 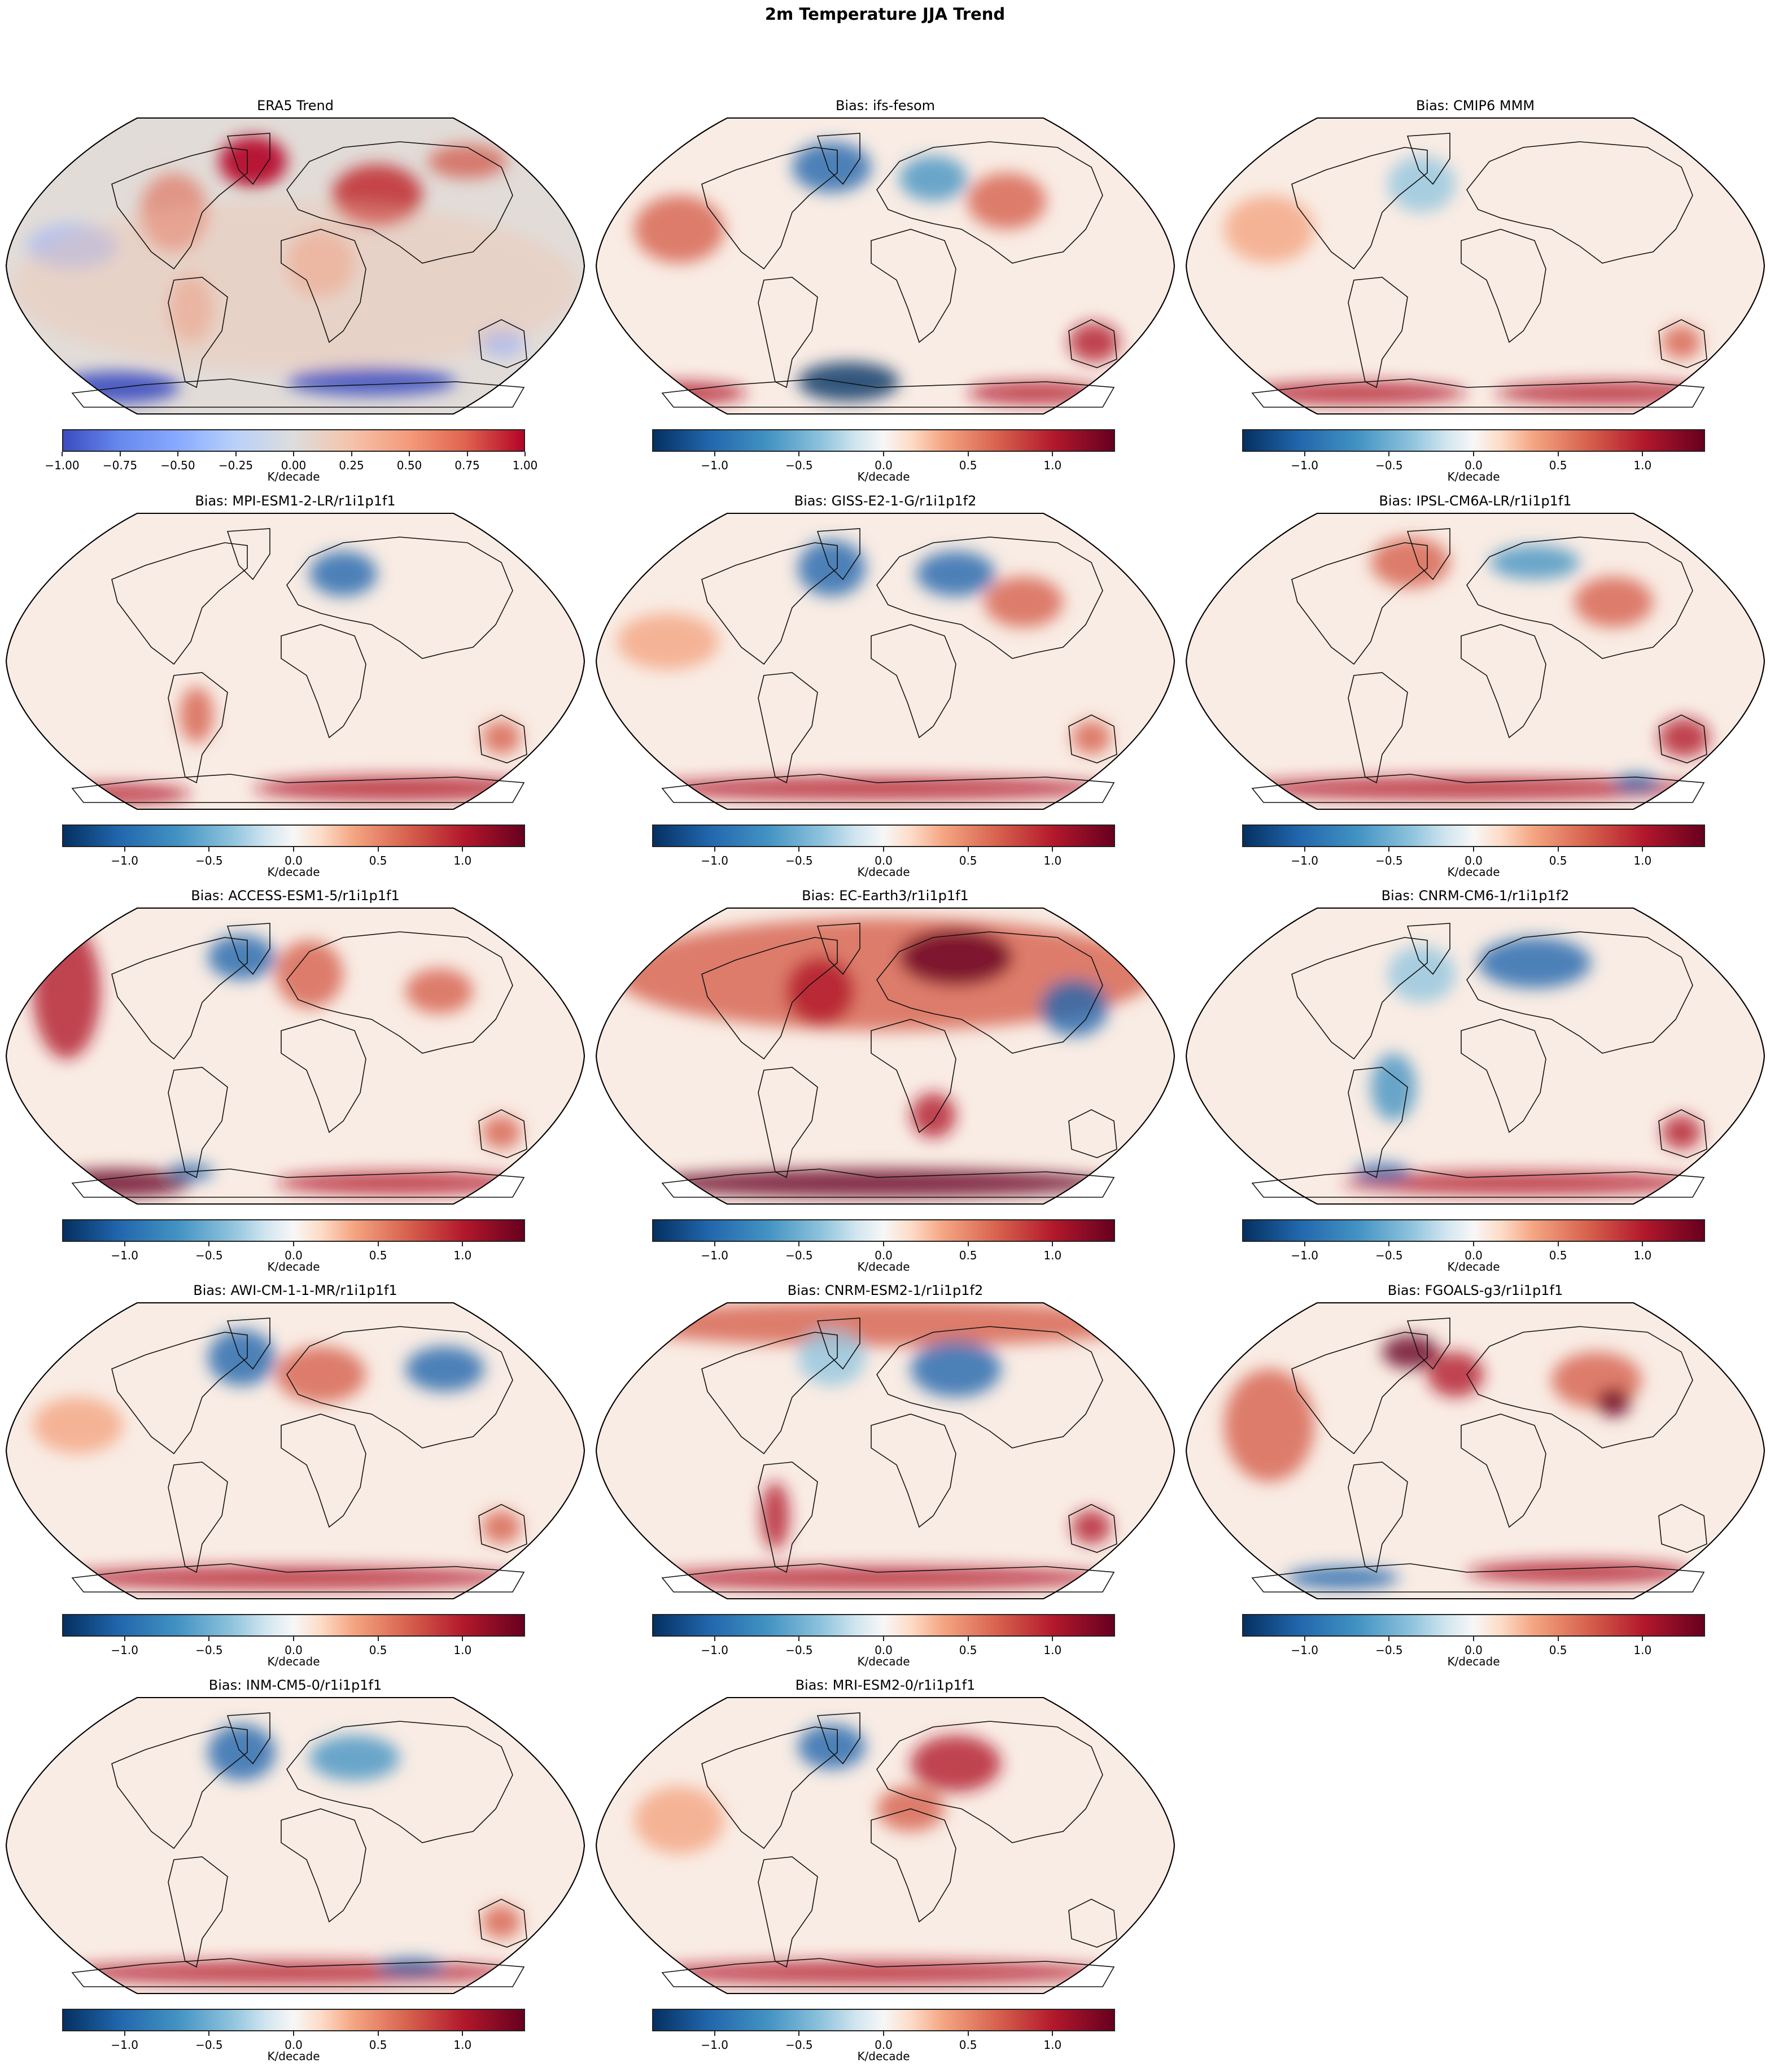 I want to click on panel-title: Bias: CNRM-ESM2-1/r1i1p1f2, so click(x=885, y=1290).